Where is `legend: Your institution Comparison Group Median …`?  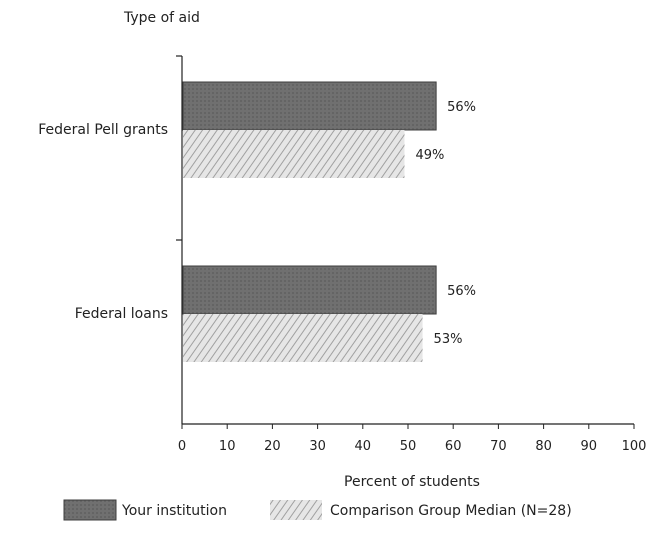
legend: Your institution Comparison Group Median … is located at coordinates (317, 510).